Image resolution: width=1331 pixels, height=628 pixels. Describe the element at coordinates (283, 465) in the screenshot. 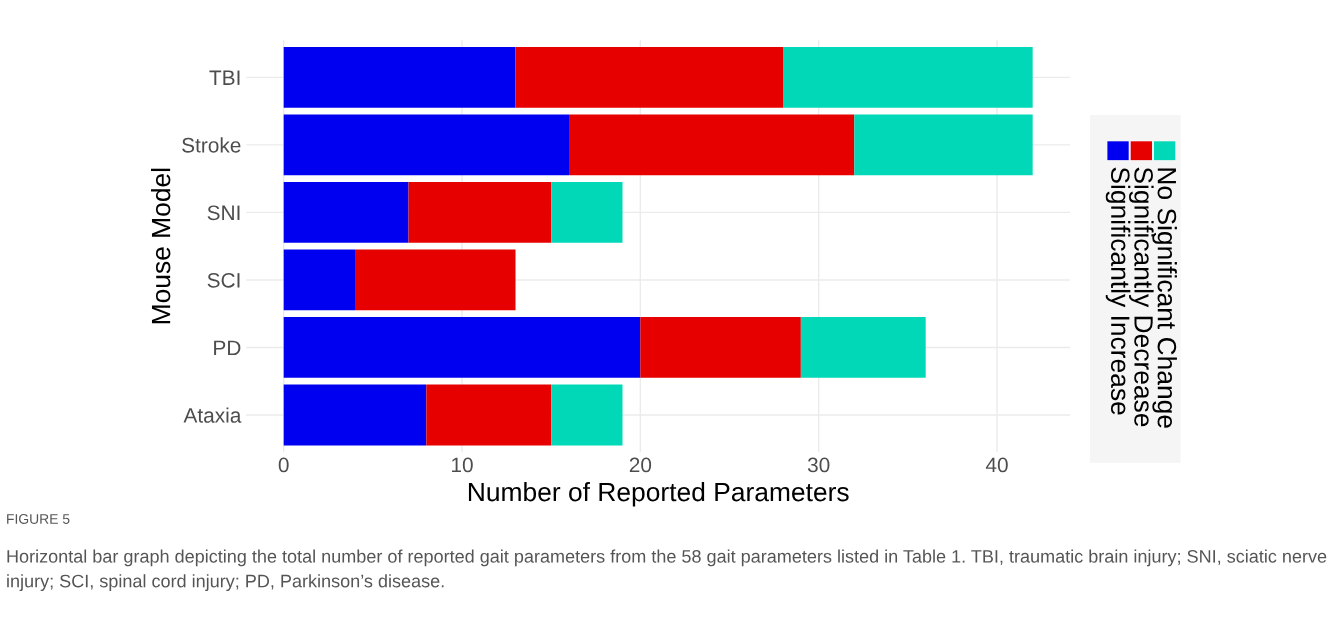

I see `x-tick-label: 0` at that location.